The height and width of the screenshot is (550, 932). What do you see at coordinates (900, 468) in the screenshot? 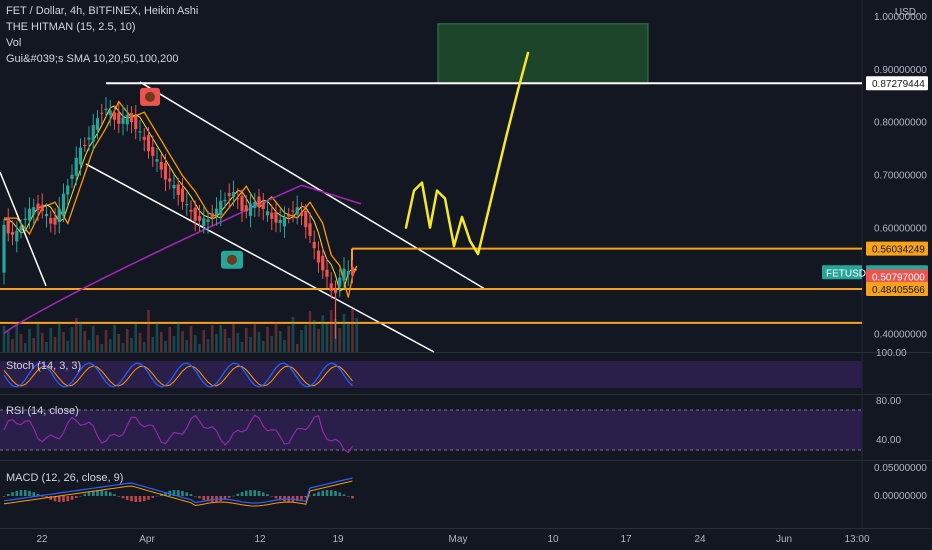
I see `macd-axis-upper: 0.05000000` at bounding box center [900, 468].